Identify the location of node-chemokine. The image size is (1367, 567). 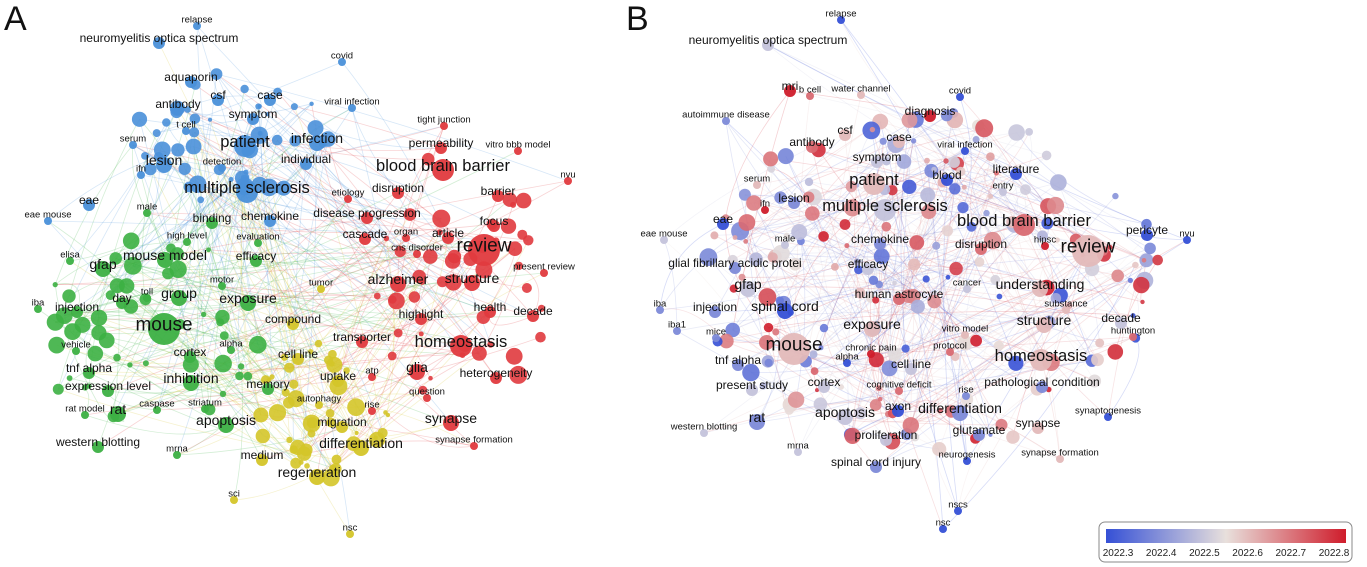
(270, 221).